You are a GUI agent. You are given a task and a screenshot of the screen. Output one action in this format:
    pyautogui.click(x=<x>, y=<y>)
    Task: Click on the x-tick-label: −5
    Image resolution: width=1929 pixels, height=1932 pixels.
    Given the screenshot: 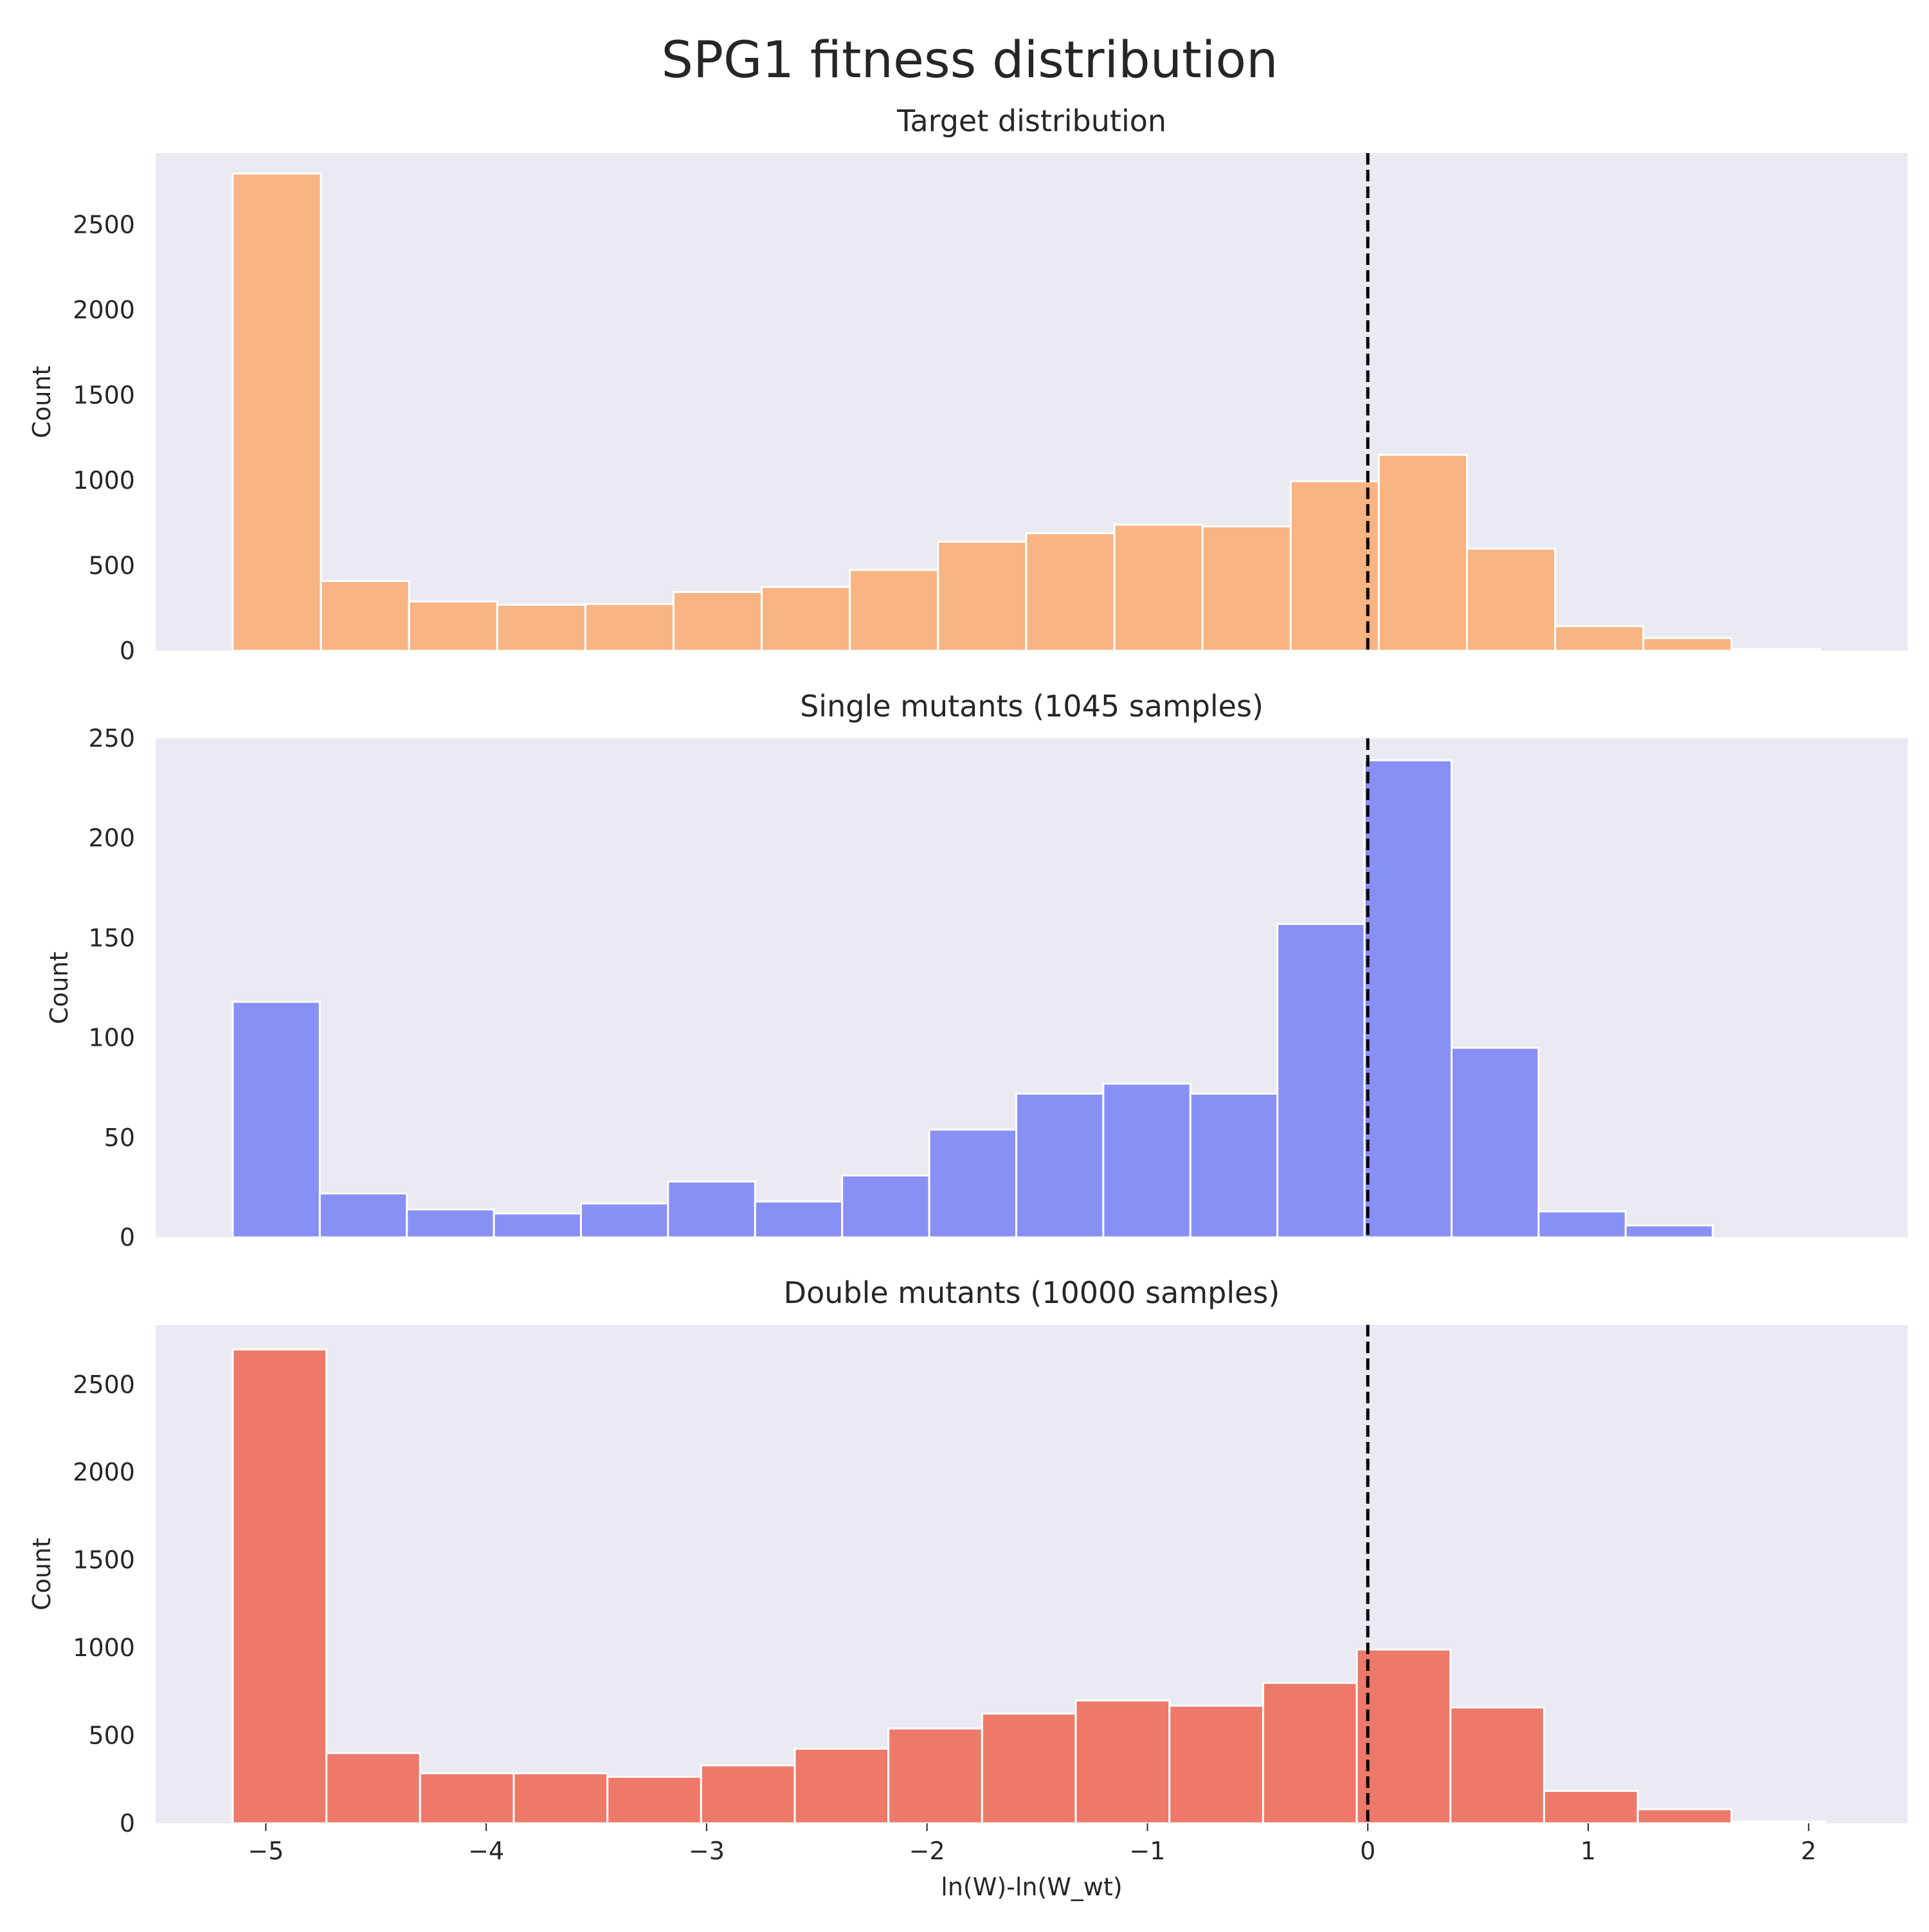 What is the action you would take?
    pyautogui.click(x=266, y=1851)
    